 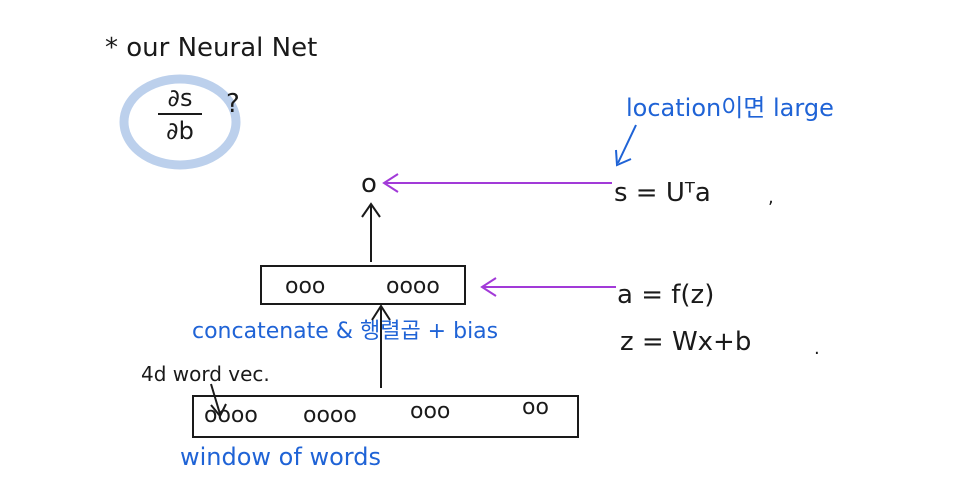 I want to click on score-note-arrowhead, so click(x=623, y=158).